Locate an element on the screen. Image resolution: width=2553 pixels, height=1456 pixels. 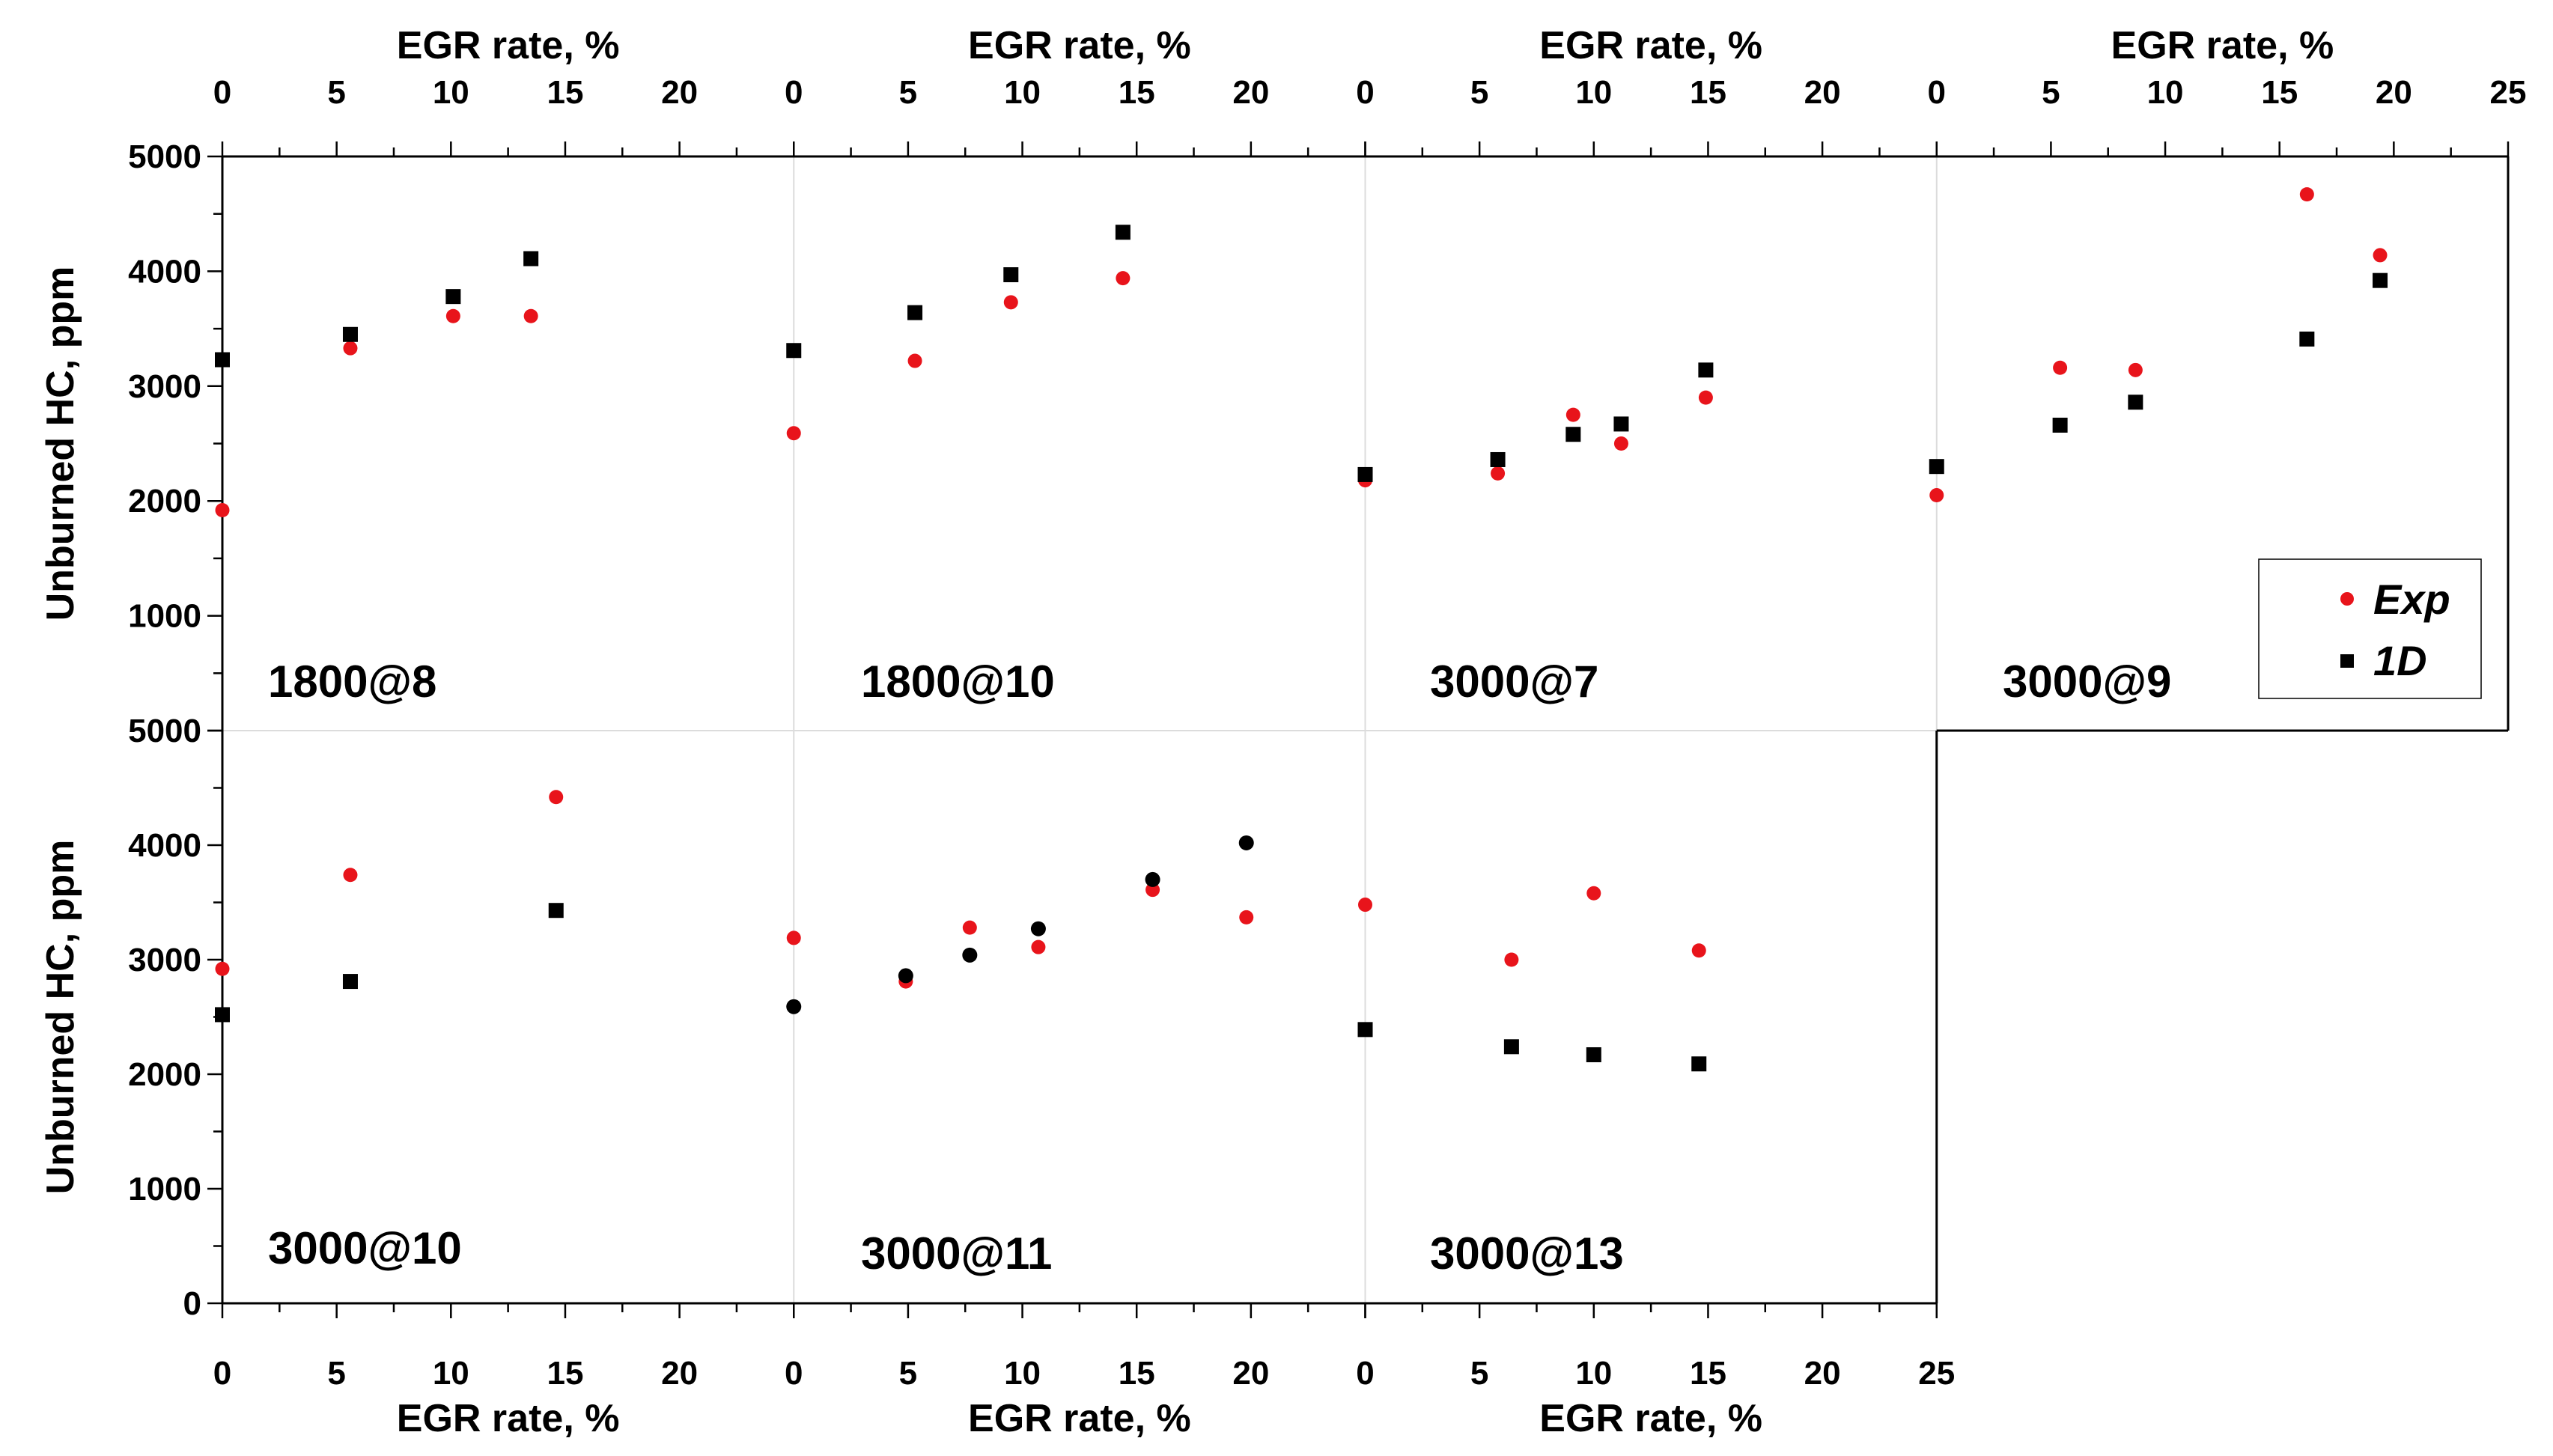
x-tick-label: 25 is located at coordinates (2508, 92).